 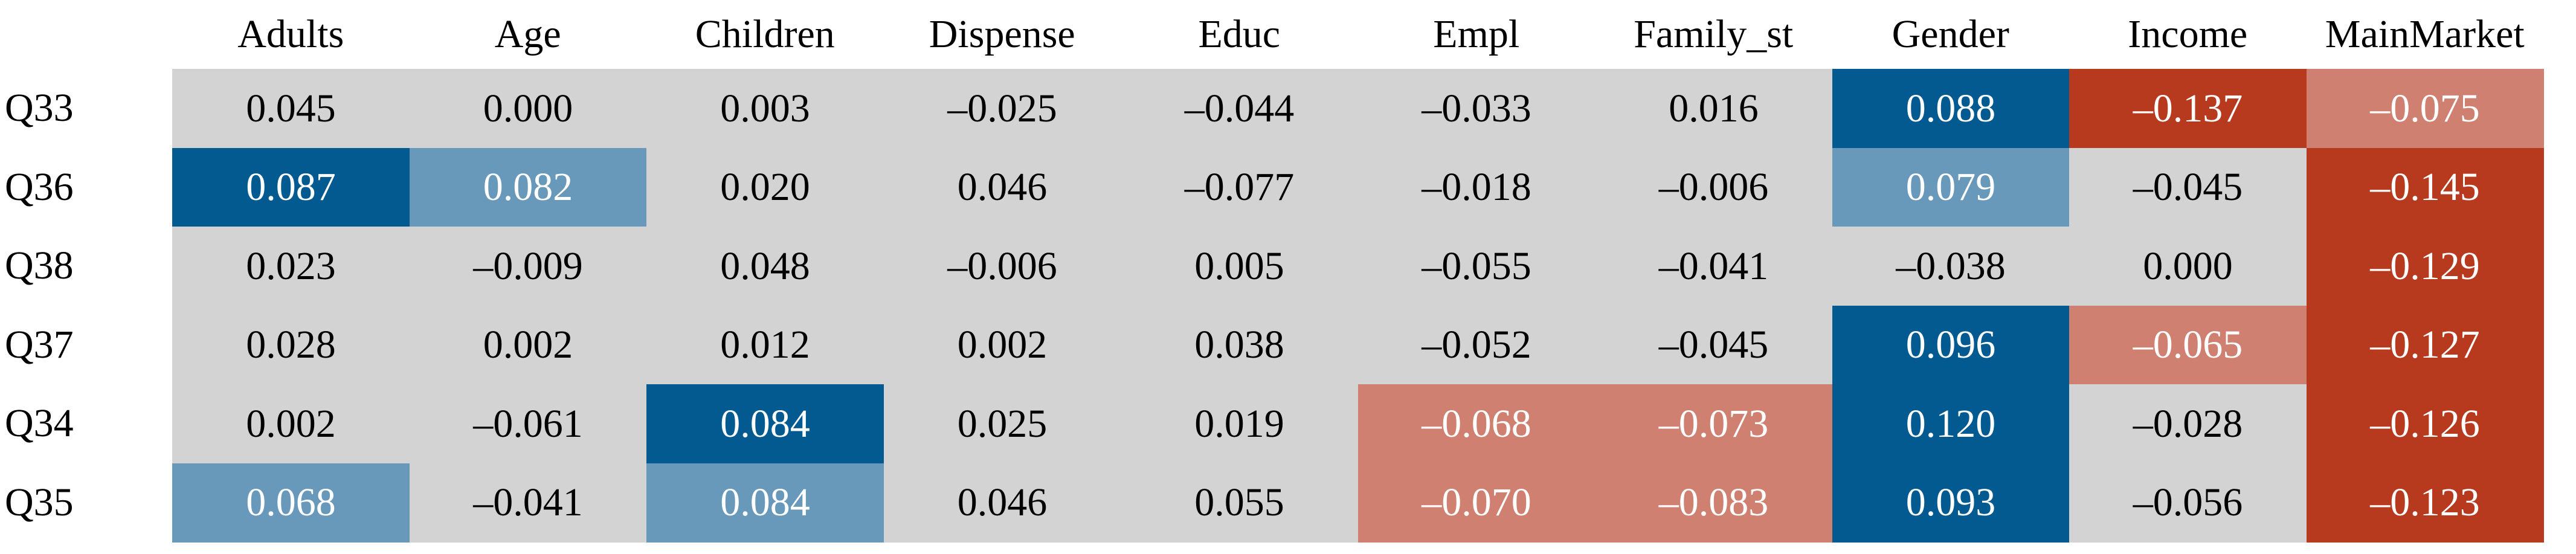 What do you see at coordinates (528, 266) in the screenshot?
I see `cell: –0.009` at bounding box center [528, 266].